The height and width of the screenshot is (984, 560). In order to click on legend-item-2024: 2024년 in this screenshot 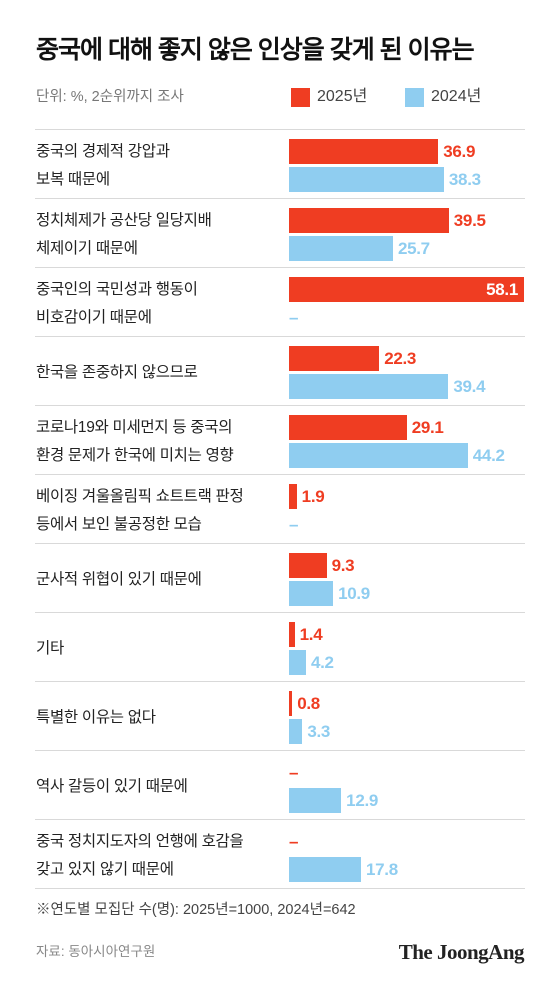, I will do `click(443, 97)`.